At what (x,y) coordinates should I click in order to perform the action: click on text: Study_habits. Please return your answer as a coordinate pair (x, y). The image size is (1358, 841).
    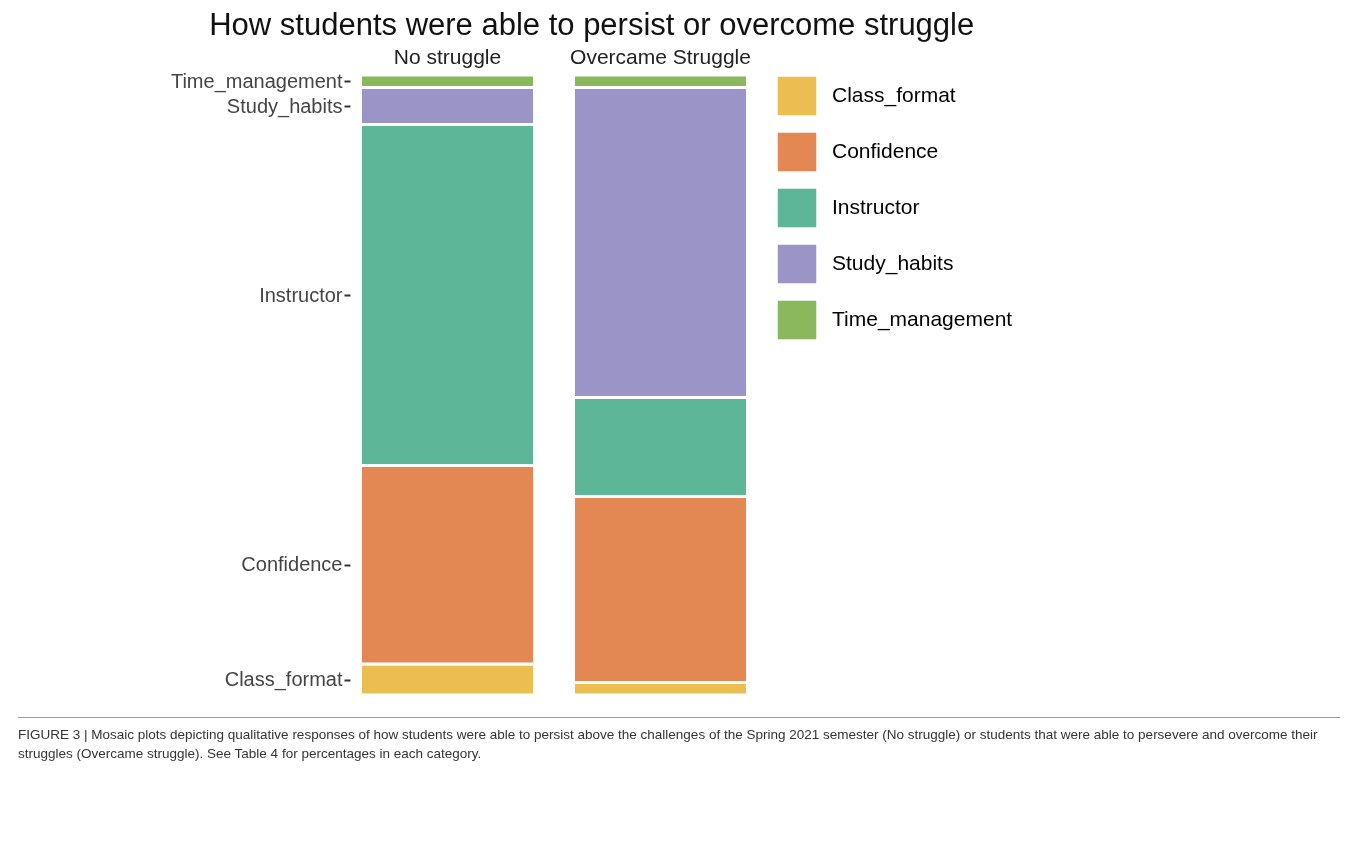
    Looking at the image, I should click on (284, 105).